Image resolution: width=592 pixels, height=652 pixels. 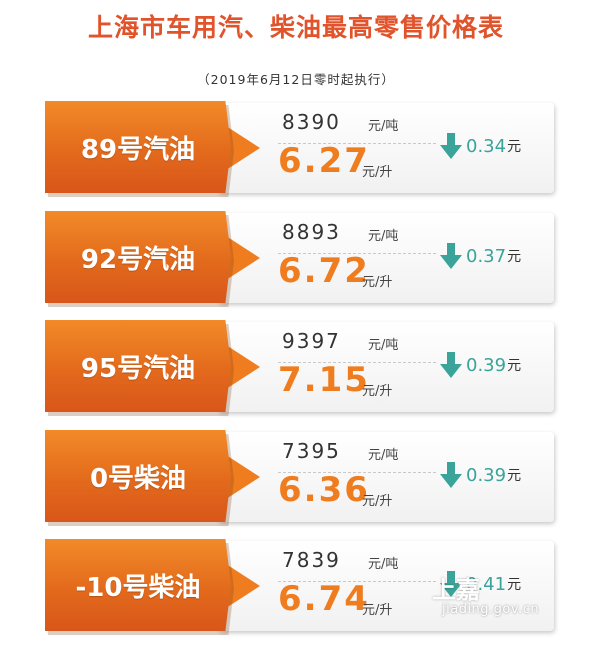 I want to click on fuel-name: 89号汽油, so click(x=138, y=149).